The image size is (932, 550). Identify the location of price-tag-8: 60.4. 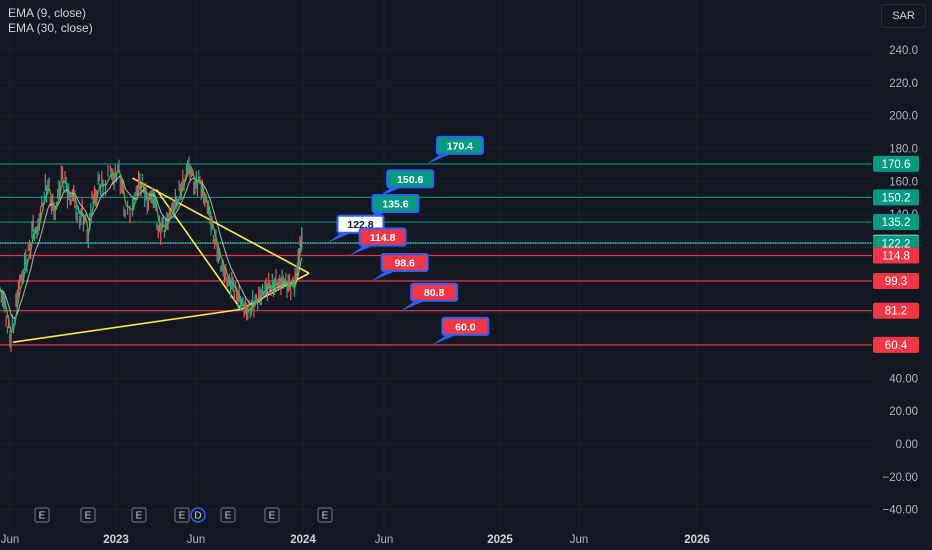
(896, 344).